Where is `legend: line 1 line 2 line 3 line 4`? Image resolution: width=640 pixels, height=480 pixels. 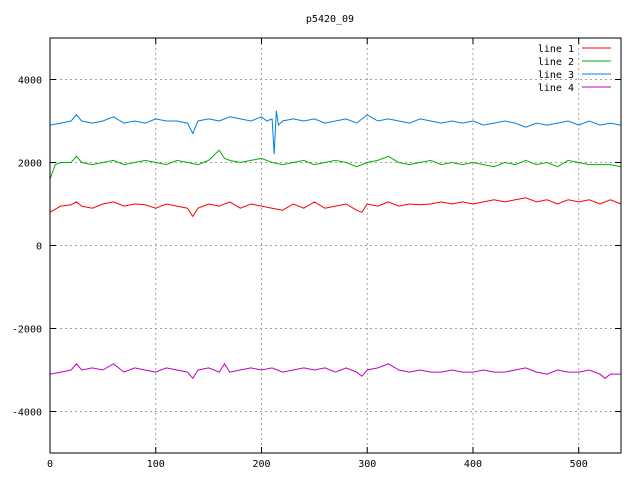 legend: line 1 line 2 line 3 line 4 is located at coordinates (574, 69).